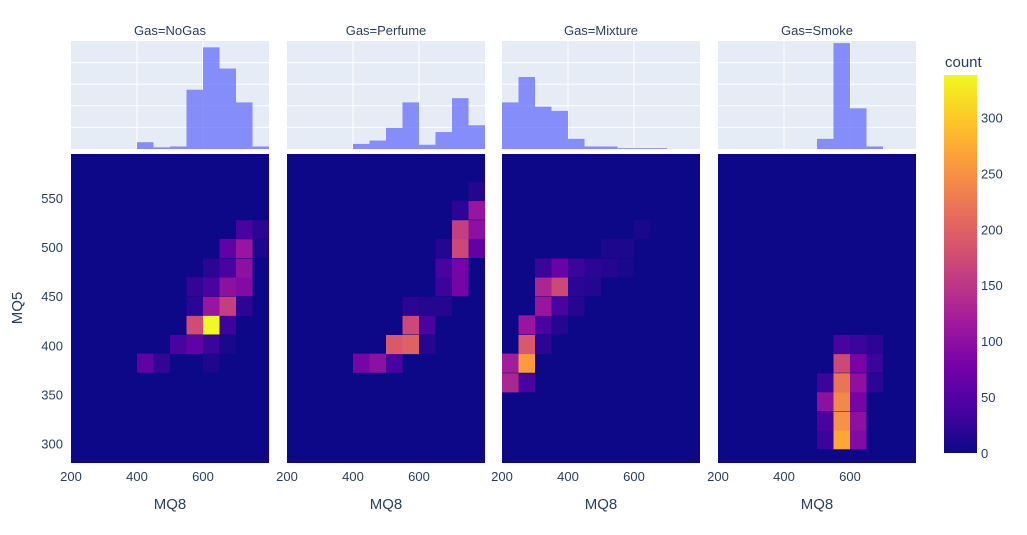  I want to click on colorbar-title: count, so click(964, 62).